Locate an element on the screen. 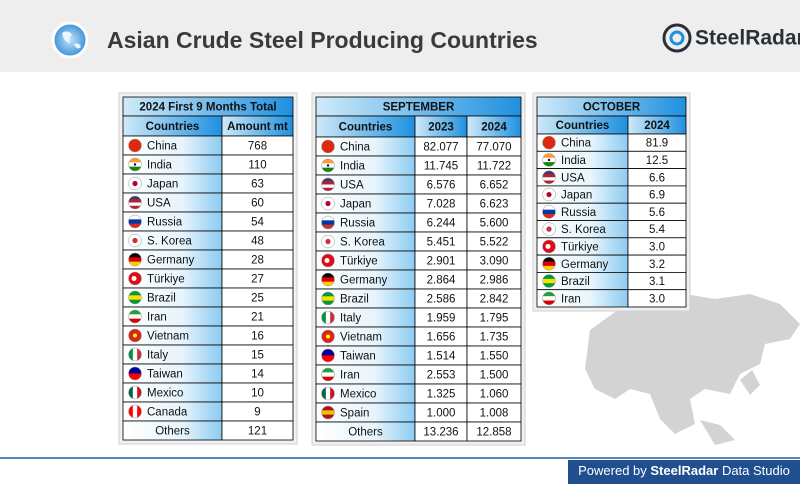 The height and width of the screenshot is (484, 800). column-header: Amount mt is located at coordinates (257, 127).